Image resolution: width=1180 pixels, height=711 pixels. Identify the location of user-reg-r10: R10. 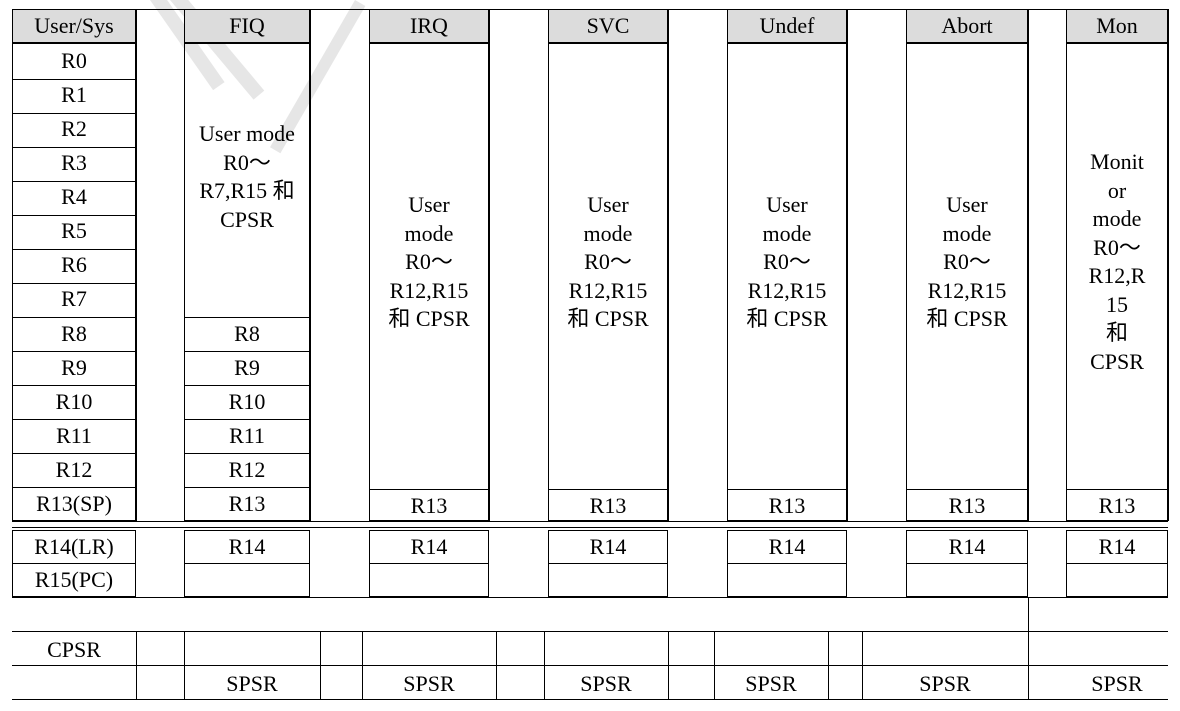
(74, 401).